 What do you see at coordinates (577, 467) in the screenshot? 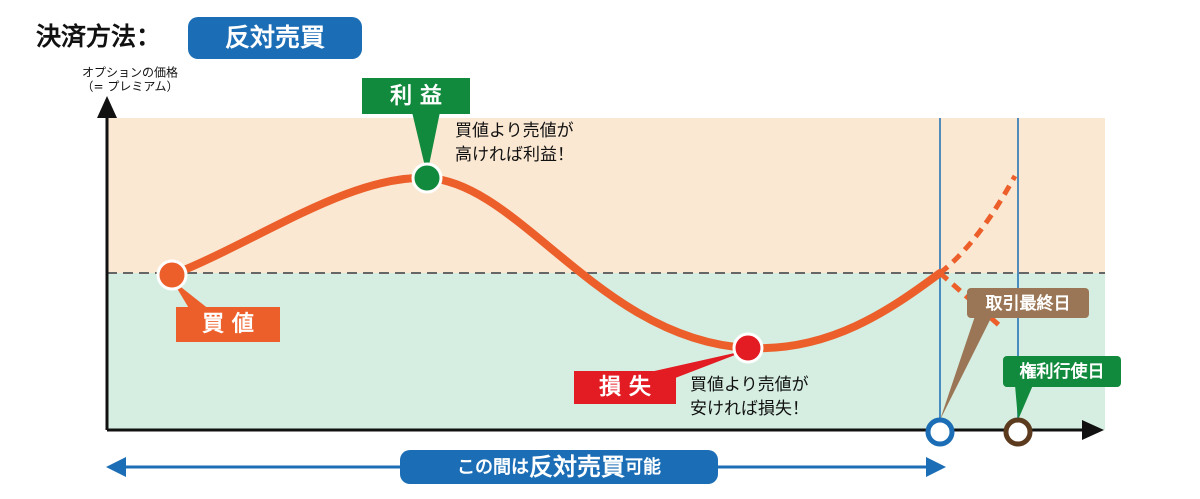
I see `span-part: 反対売買` at bounding box center [577, 467].